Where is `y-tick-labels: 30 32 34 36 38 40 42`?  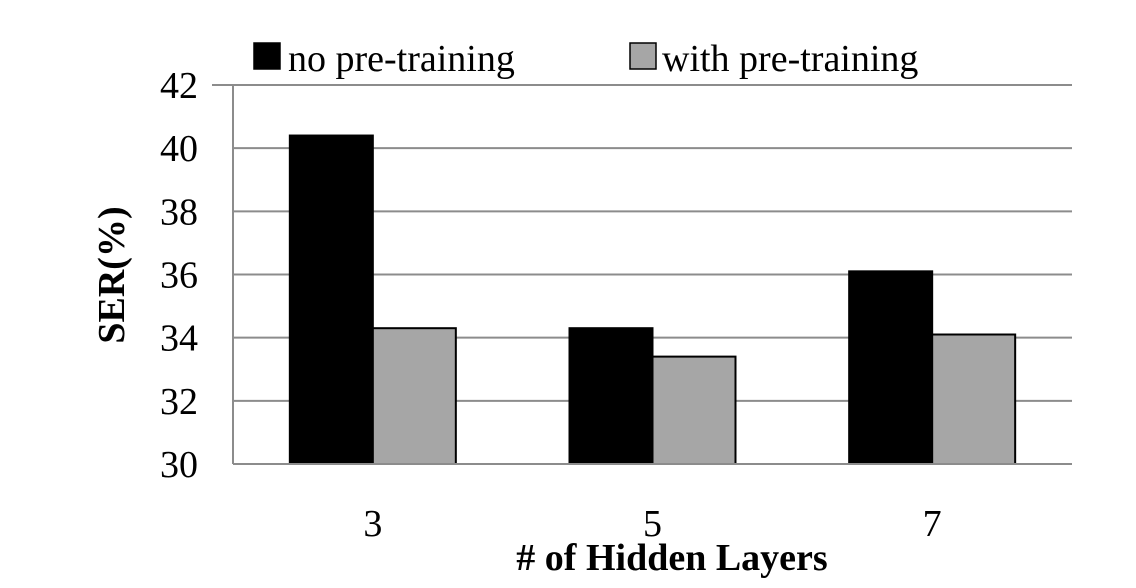
y-tick-labels: 30 32 34 36 38 40 42 is located at coordinates (179, 275).